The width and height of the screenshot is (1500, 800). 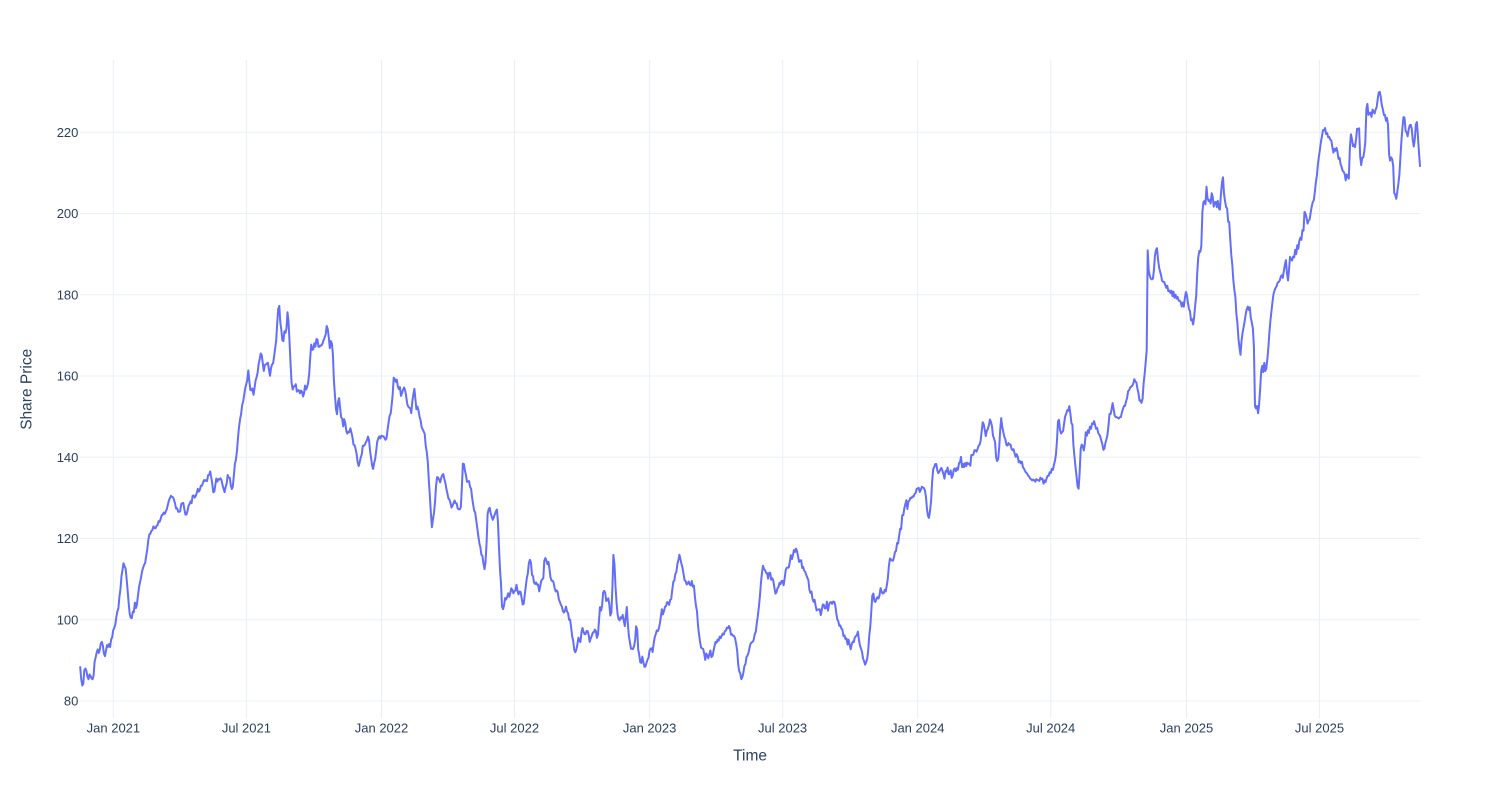 I want to click on svg-text: Jul 2021, so click(x=246, y=728).